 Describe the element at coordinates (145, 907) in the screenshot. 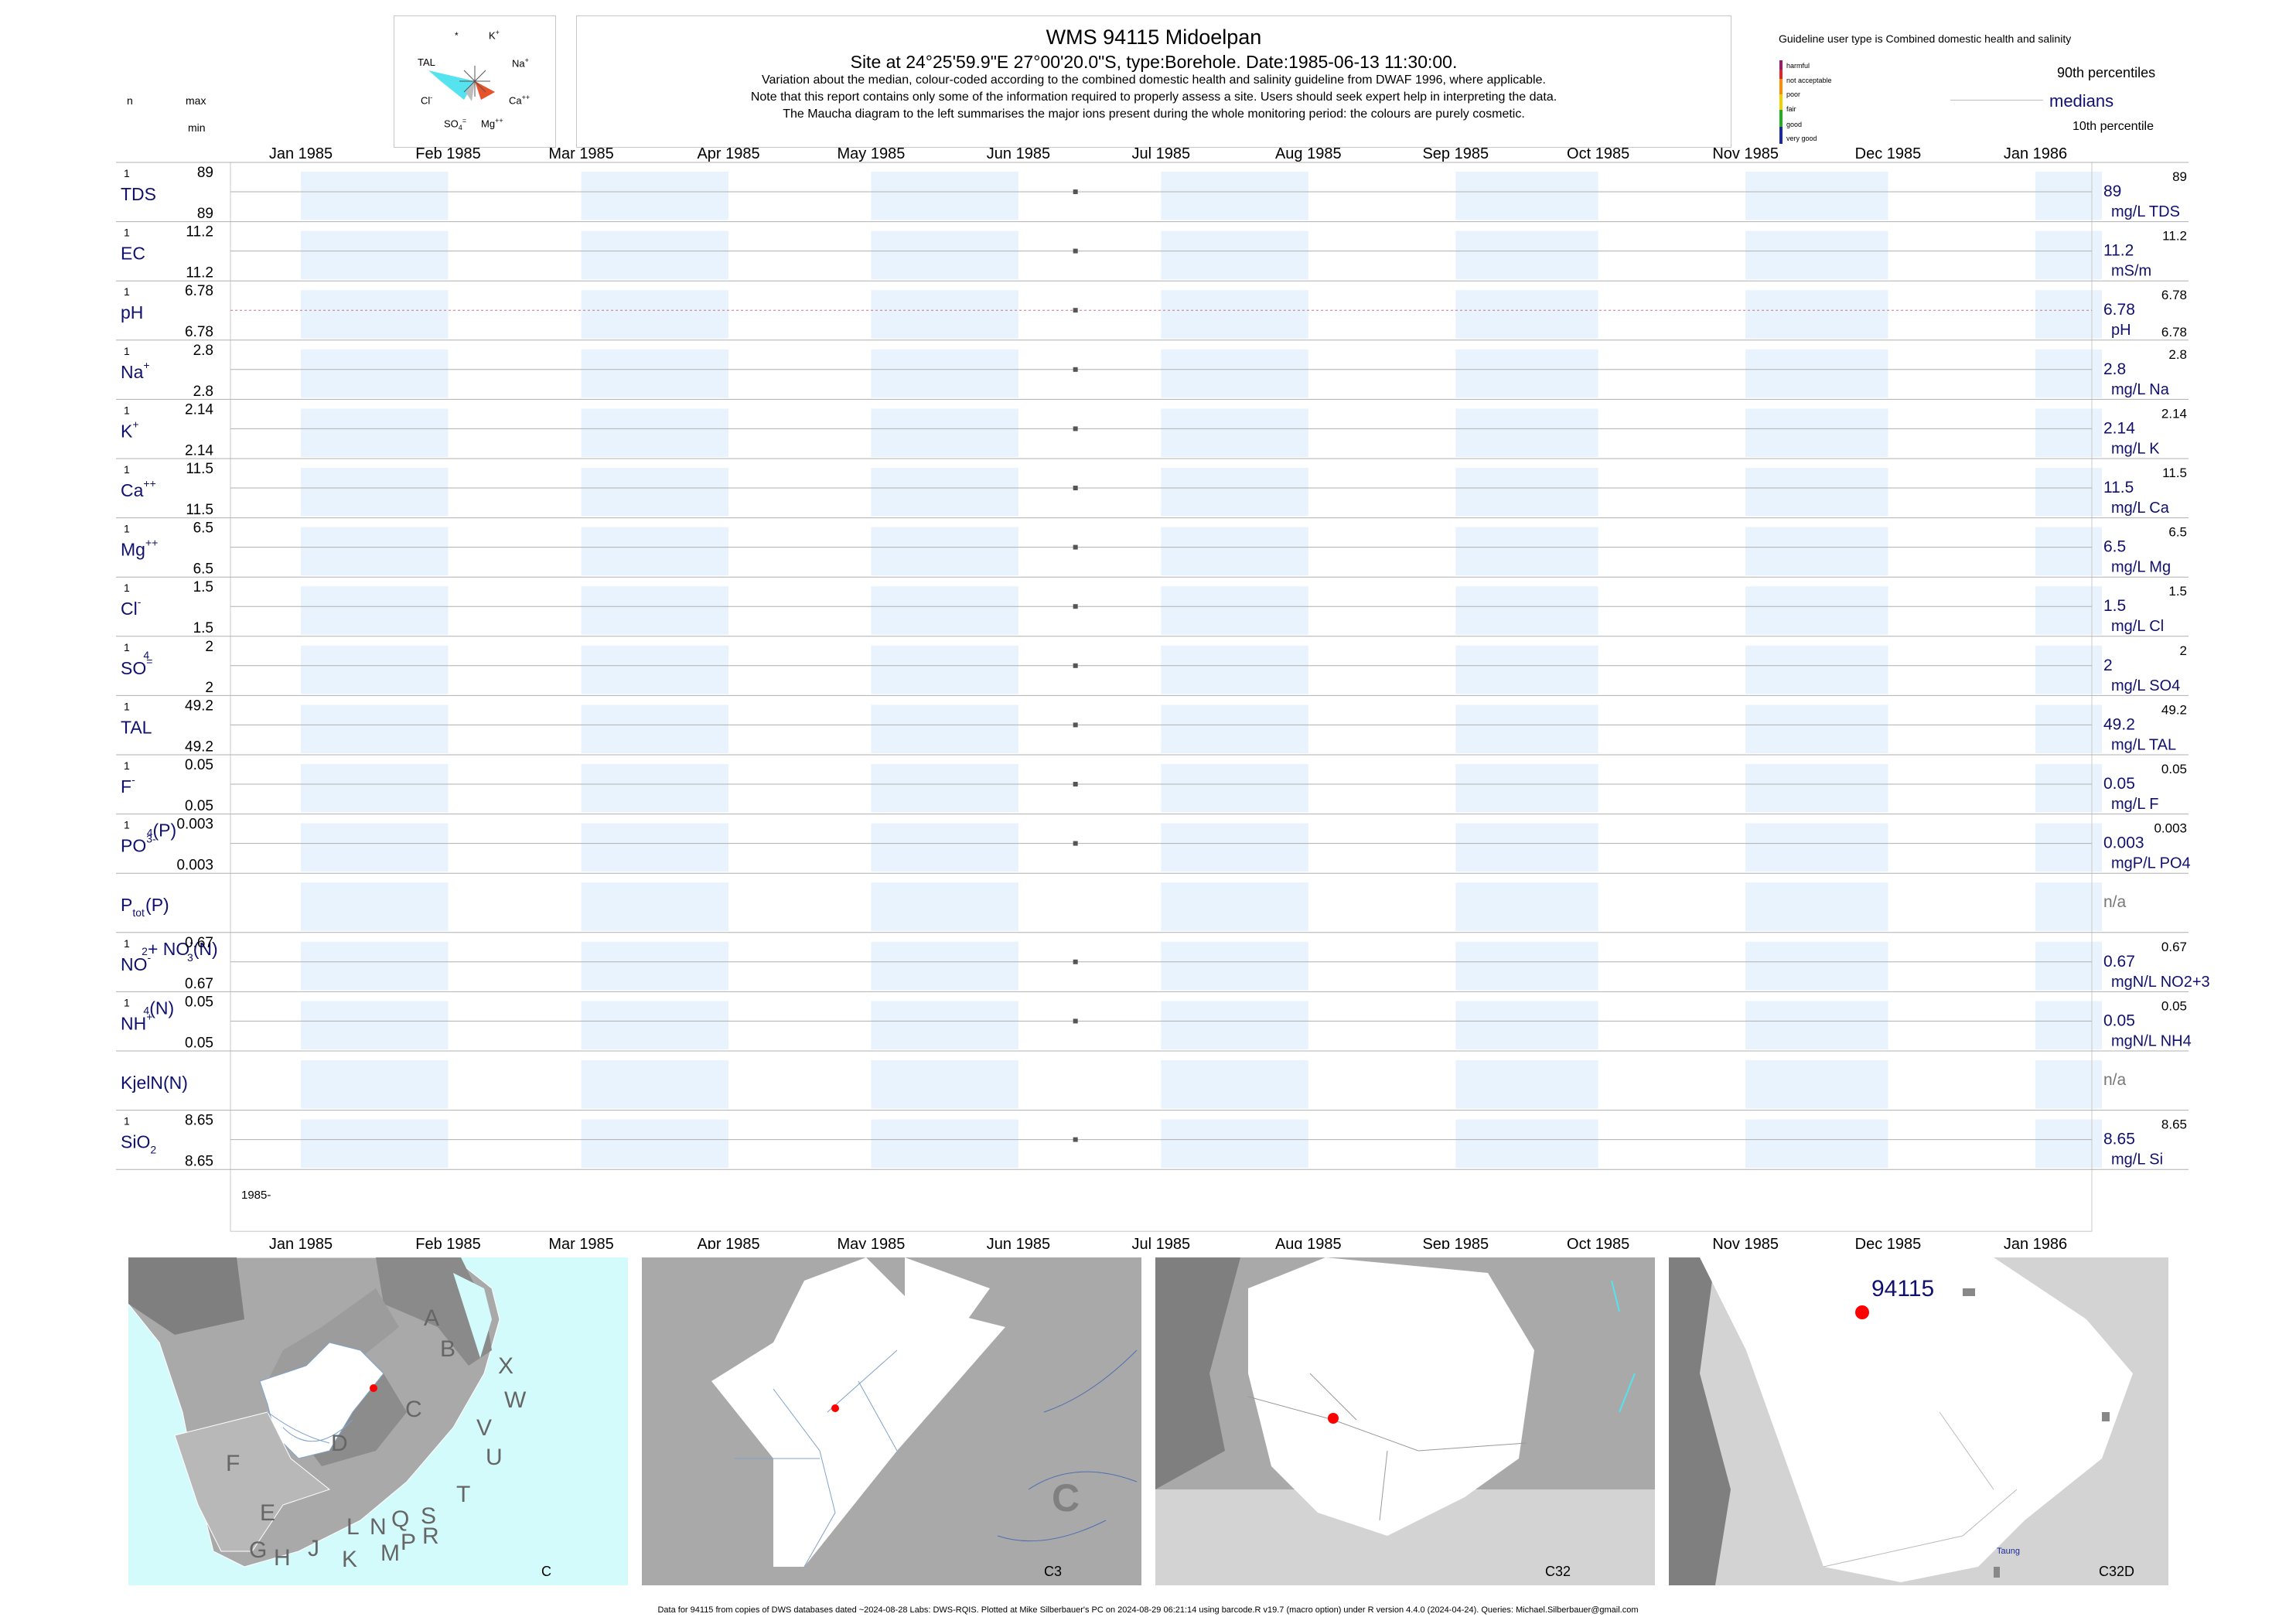

I see `parameter-label: Ptot (P)` at that location.